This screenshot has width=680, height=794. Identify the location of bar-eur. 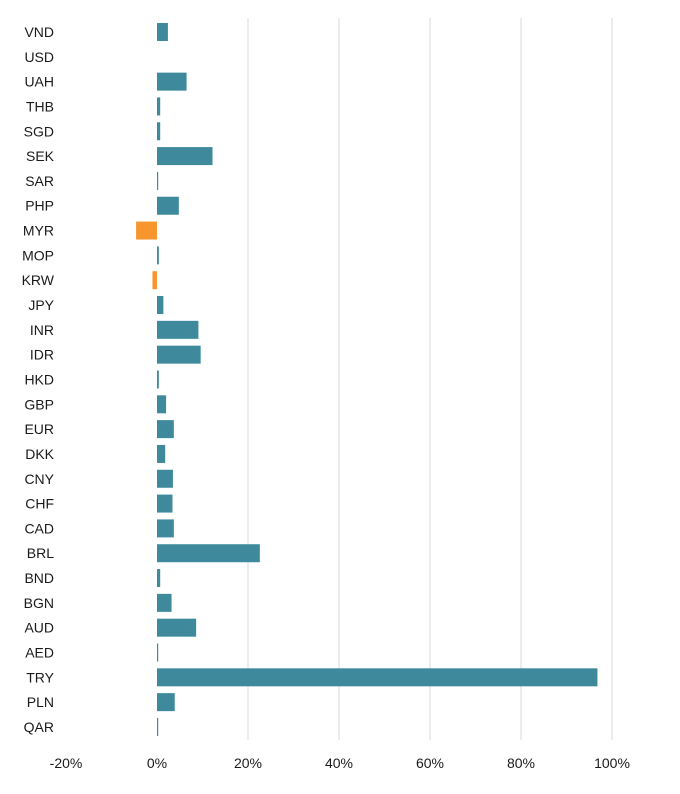
(165, 429).